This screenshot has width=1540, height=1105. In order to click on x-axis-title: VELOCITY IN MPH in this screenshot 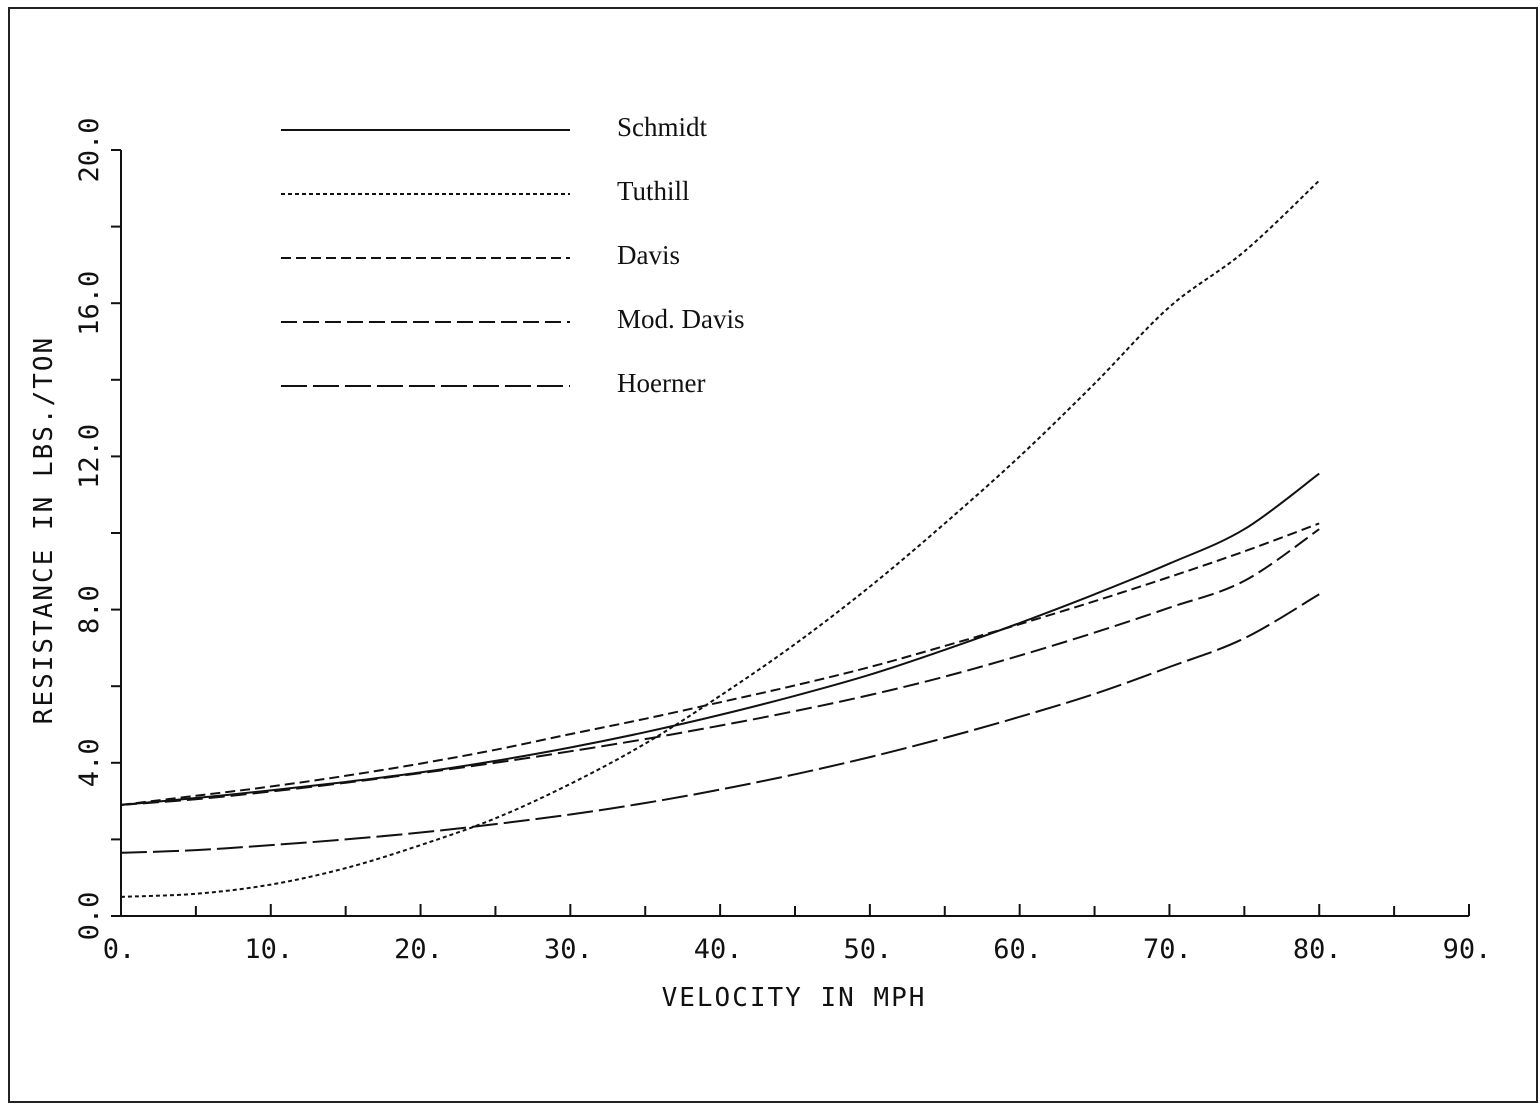, I will do `click(794, 998)`.